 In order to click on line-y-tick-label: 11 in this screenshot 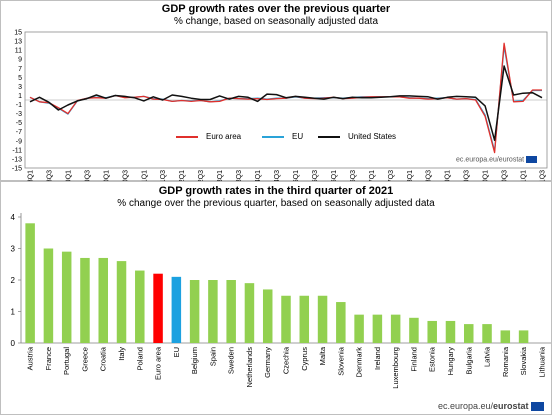, I will do `click(18, 51)`.